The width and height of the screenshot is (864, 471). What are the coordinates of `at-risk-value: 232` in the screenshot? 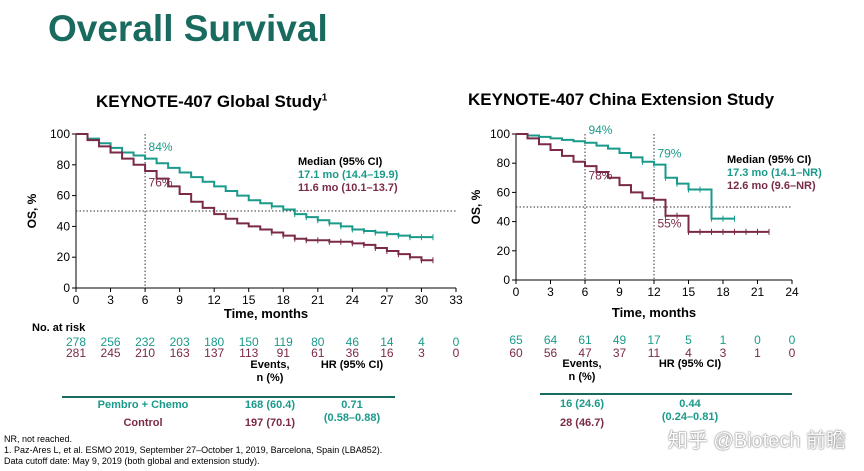 It's located at (145, 342).